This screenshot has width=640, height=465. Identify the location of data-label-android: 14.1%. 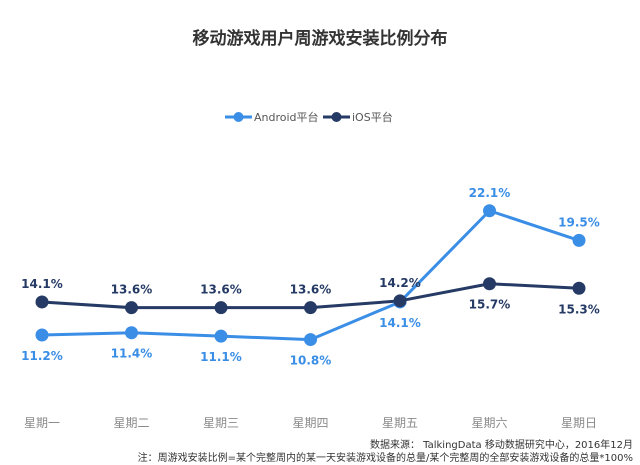
(400, 323).